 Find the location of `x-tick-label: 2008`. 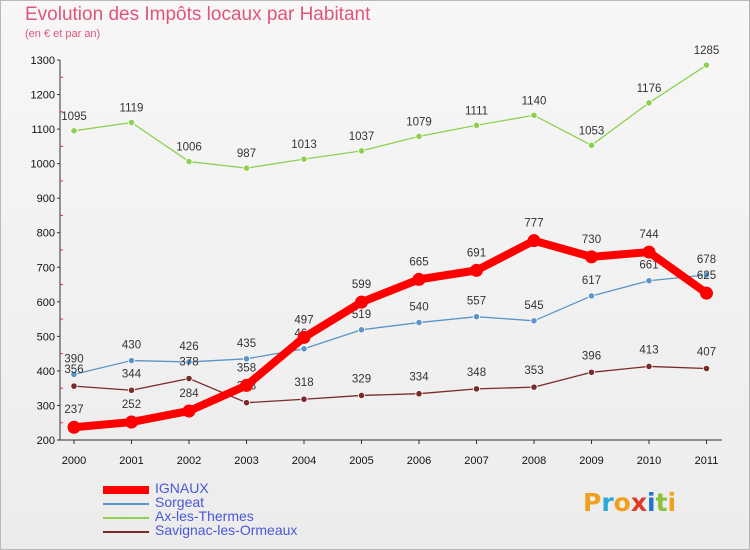

x-tick-label: 2008 is located at coordinates (534, 461).